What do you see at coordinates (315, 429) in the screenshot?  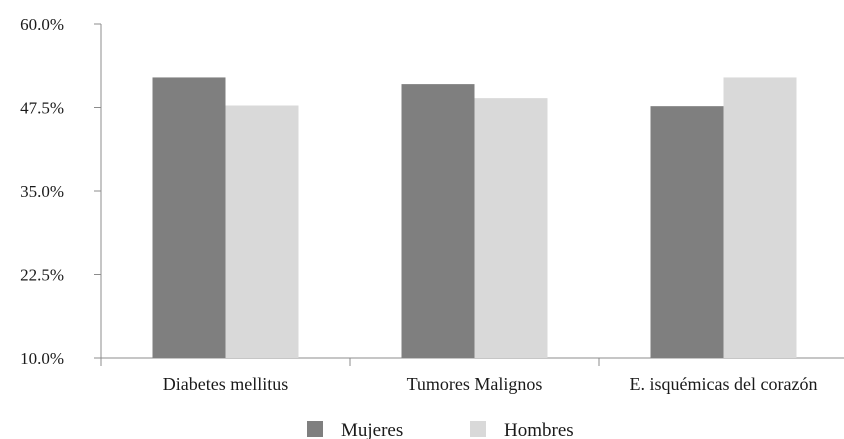 I see `legend-swatch-mujeres` at bounding box center [315, 429].